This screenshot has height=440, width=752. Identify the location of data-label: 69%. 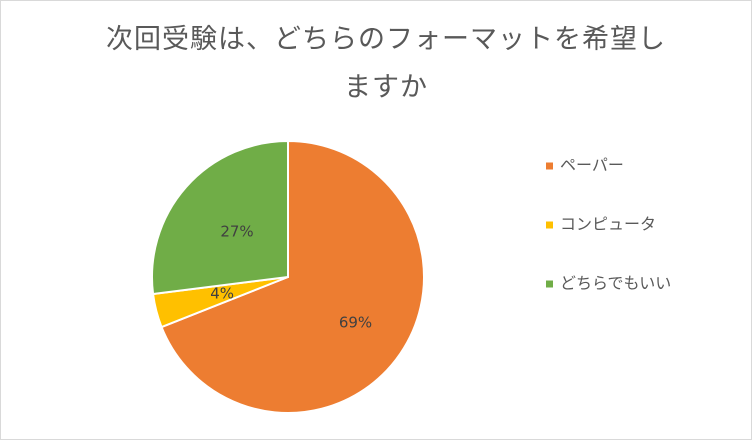
(355, 322).